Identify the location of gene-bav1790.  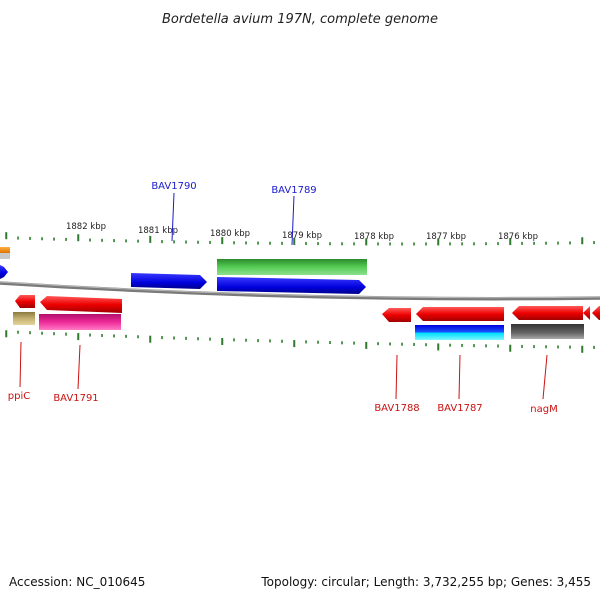
(169, 281).